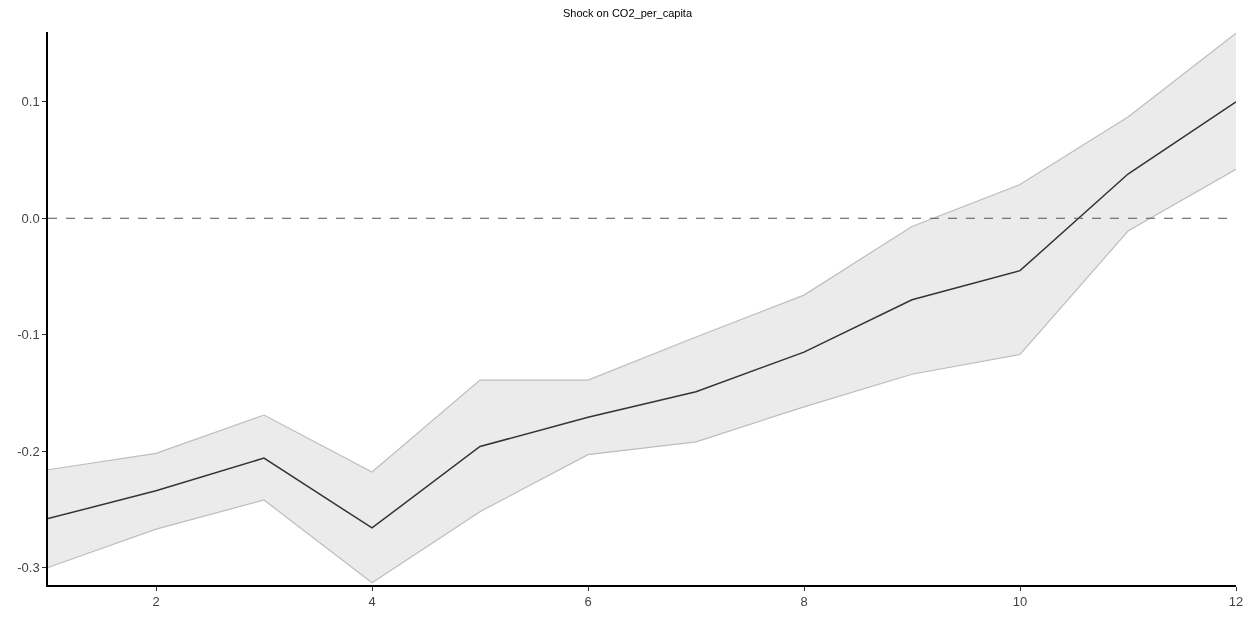  Describe the element at coordinates (627, 13) in the screenshot. I see `chart-title: Shock on CO2_per_capita` at that location.